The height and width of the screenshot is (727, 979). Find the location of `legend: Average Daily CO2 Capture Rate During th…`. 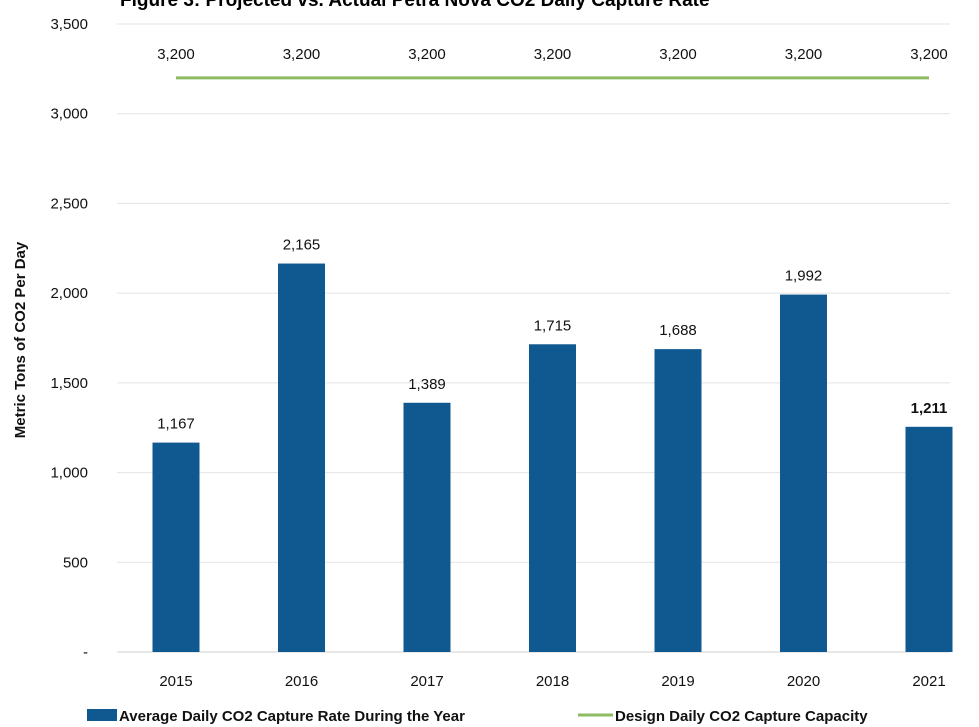

legend: Average Daily CO2 Capture Rate During th… is located at coordinates (477, 716).